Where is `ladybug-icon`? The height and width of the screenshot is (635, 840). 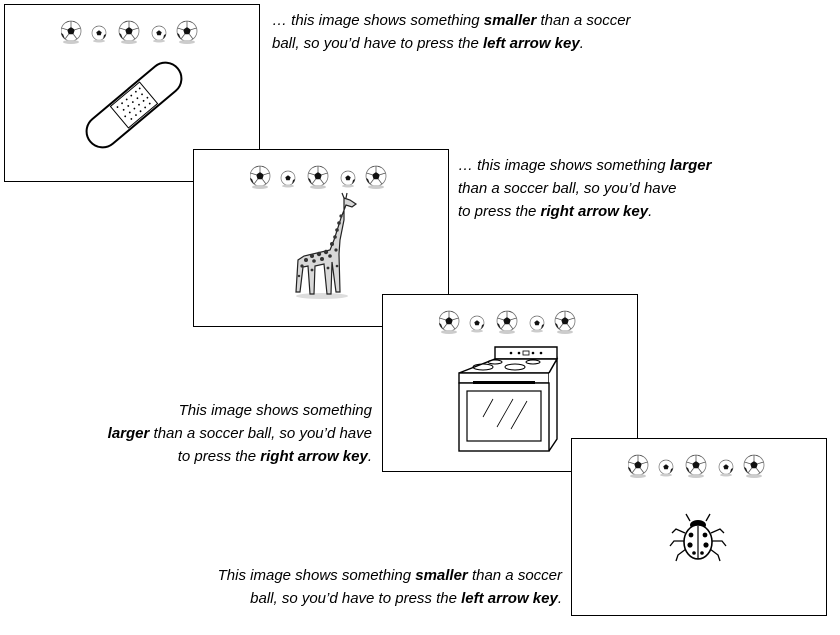 ladybug-icon is located at coordinates (698, 537).